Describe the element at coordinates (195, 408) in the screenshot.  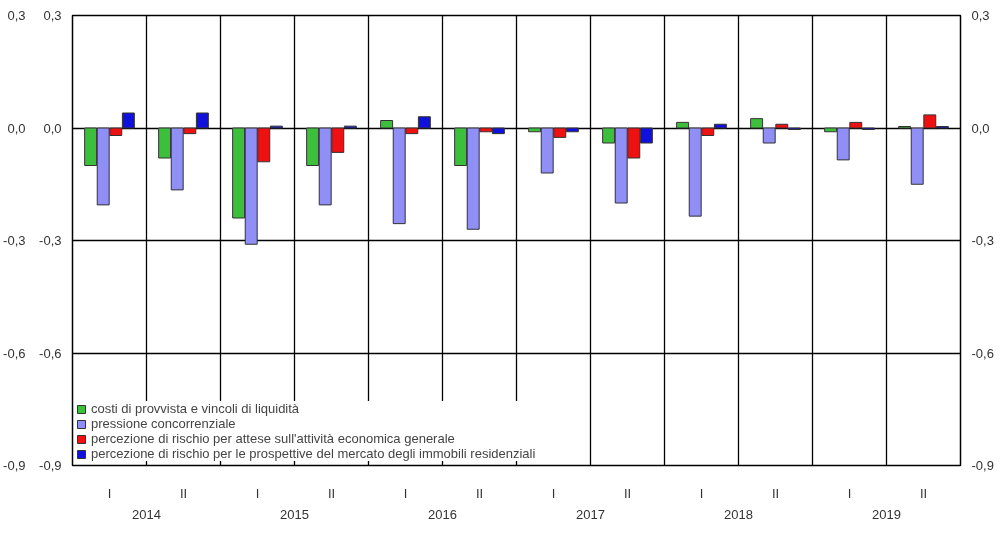
I see `legend-label: costi di provvista e vincoli di liquidità` at that location.